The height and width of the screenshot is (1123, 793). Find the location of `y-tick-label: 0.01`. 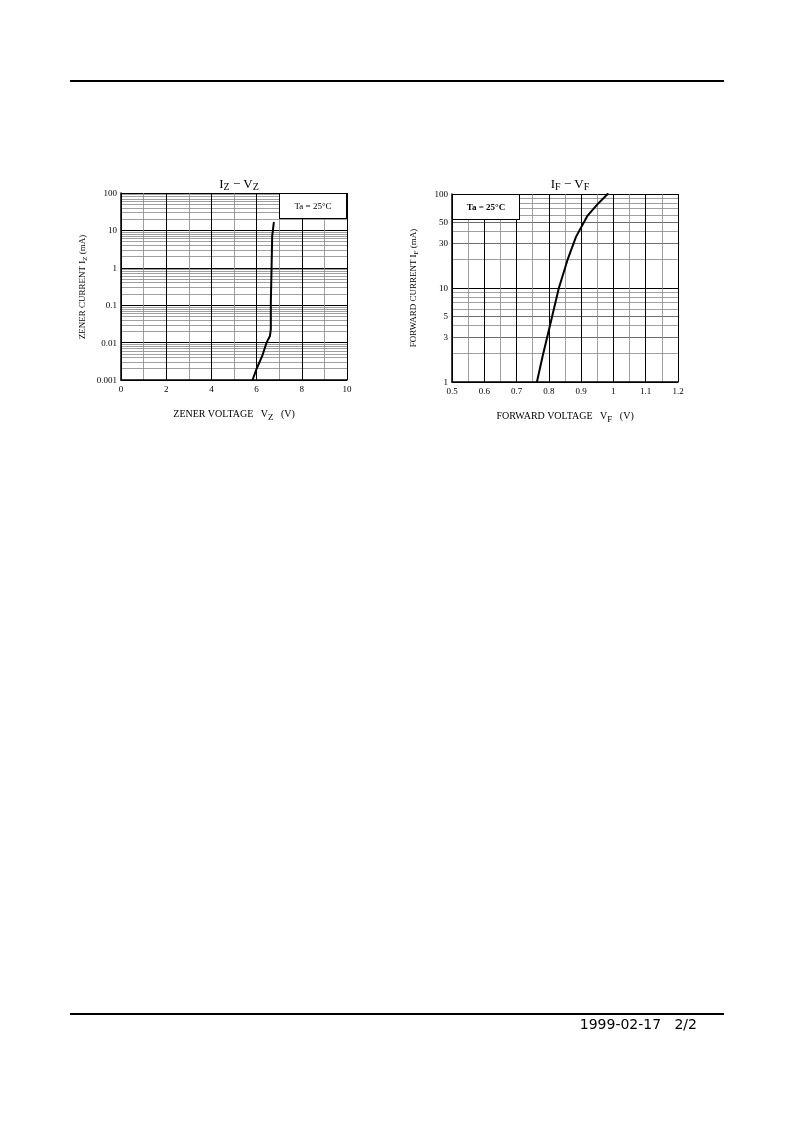

y-tick-label: 0.01 is located at coordinates (109, 342).